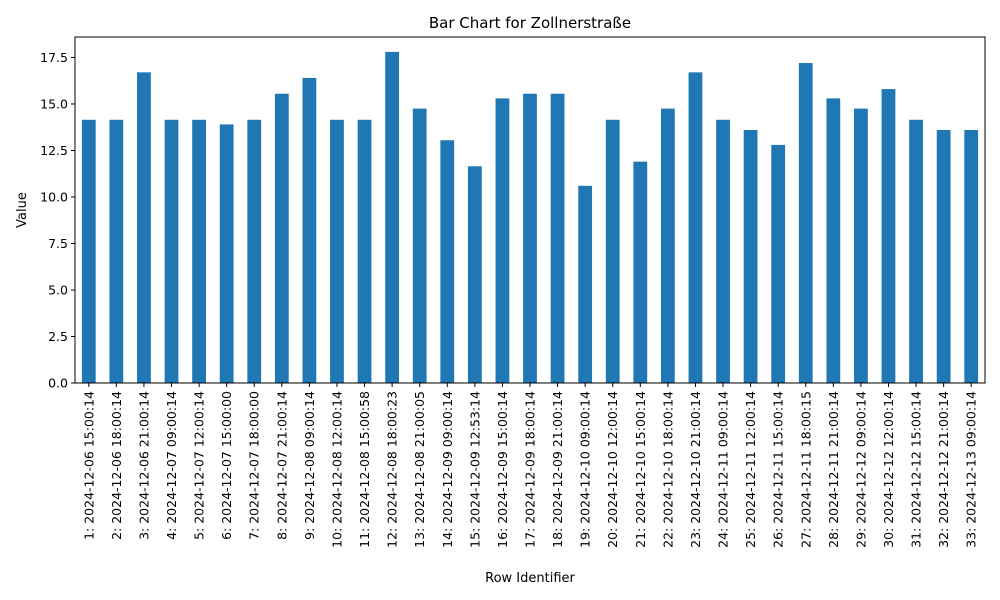  What do you see at coordinates (971, 469) in the screenshot?
I see `x-tick-label: 33: 2024-12-13 09:00:14` at bounding box center [971, 469].